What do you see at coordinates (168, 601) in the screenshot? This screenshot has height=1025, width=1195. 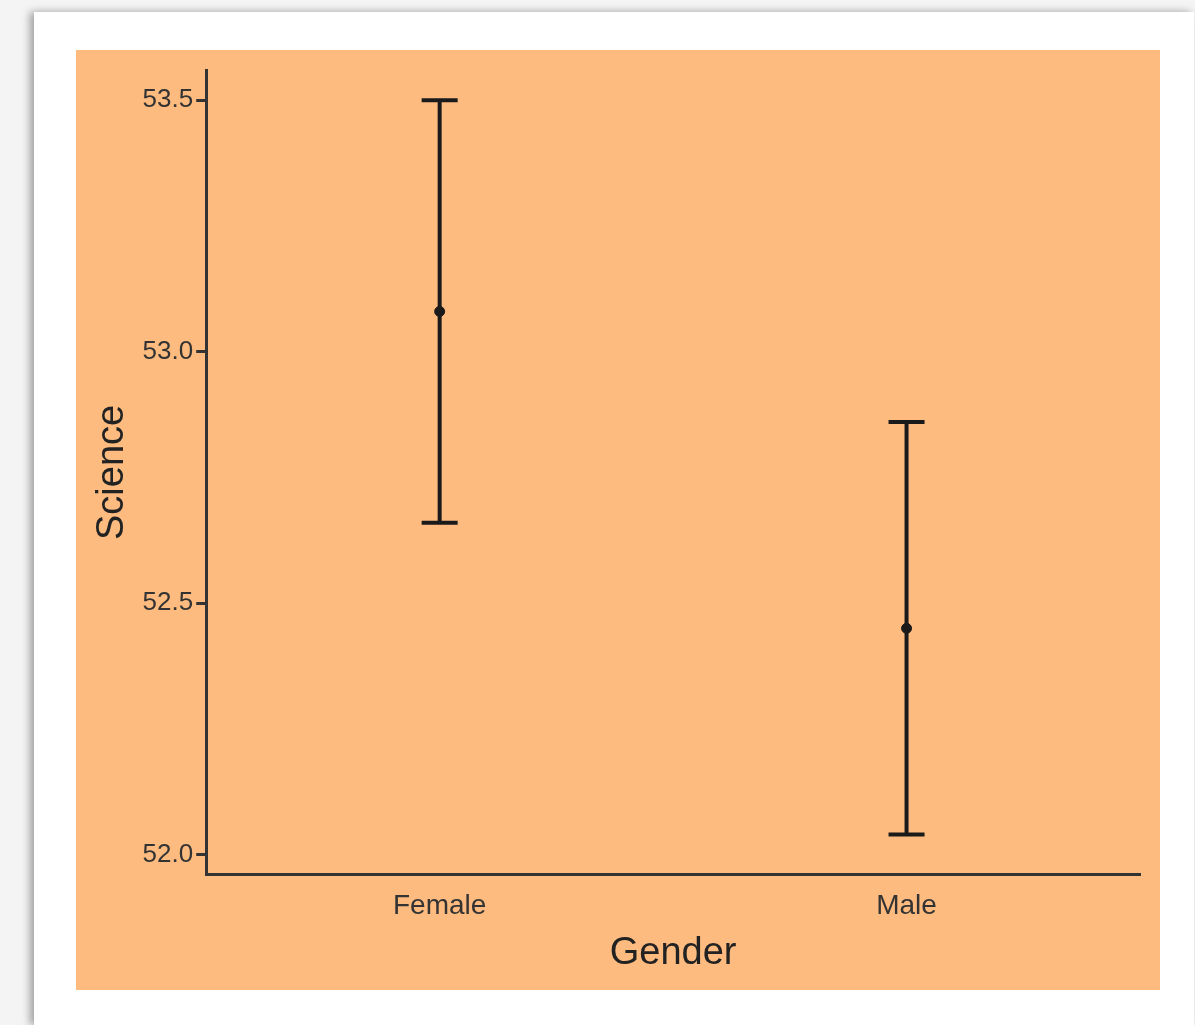 I see `y-tick-label: 52.5` at bounding box center [168, 601].